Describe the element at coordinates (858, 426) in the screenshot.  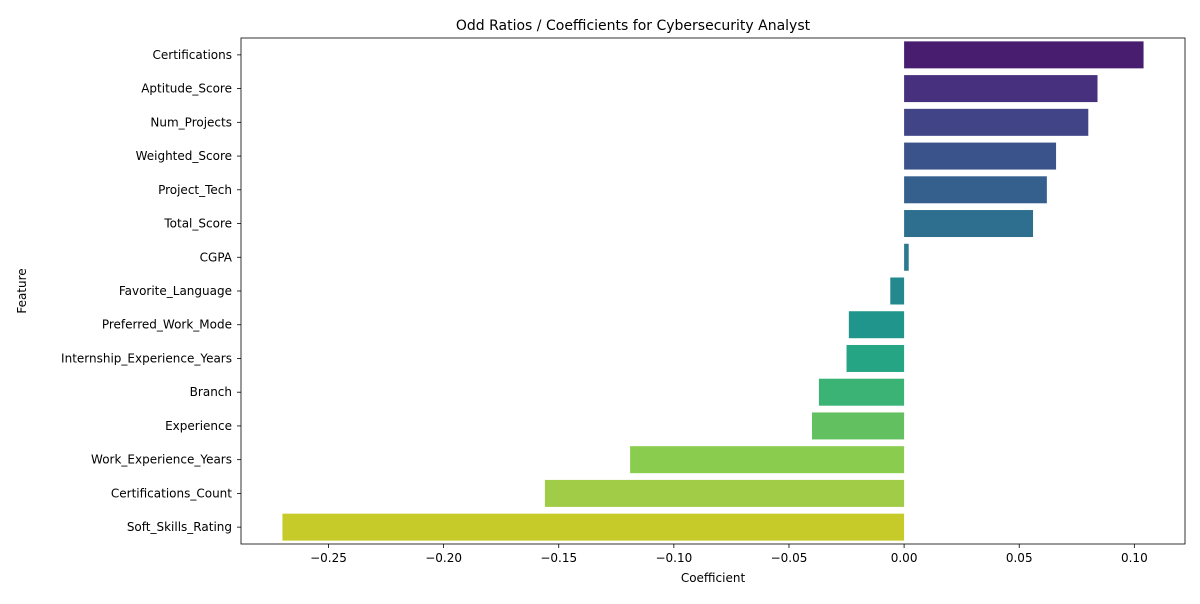
I see `bar-experience` at that location.